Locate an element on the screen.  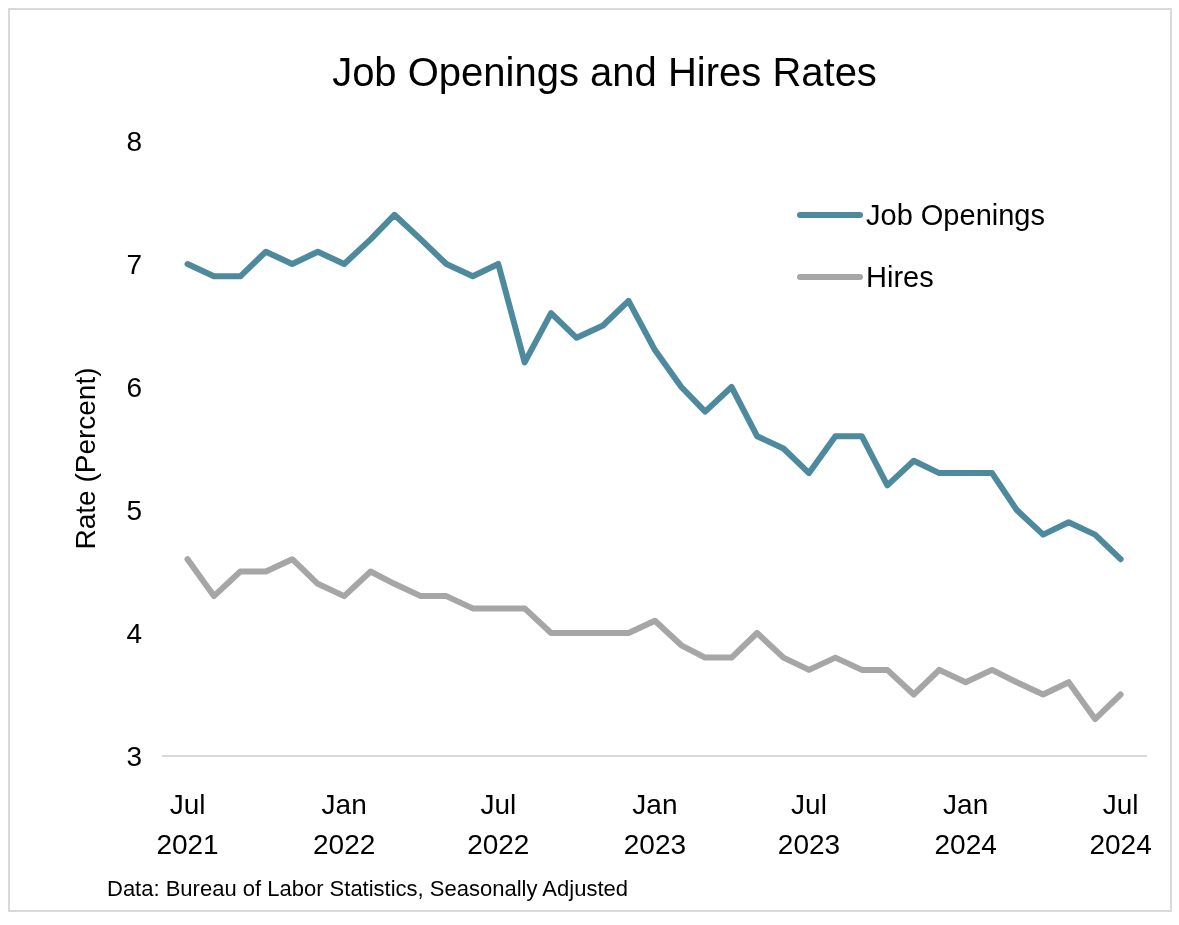
x-tick-label: Jul 2023 is located at coordinates (809, 824).